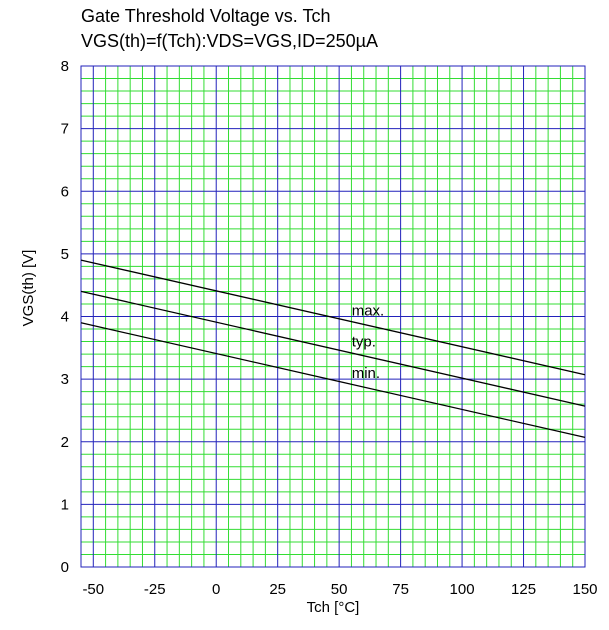 Image resolution: width=609 pixels, height=630 pixels. I want to click on y-tick-label: 7, so click(65, 129).